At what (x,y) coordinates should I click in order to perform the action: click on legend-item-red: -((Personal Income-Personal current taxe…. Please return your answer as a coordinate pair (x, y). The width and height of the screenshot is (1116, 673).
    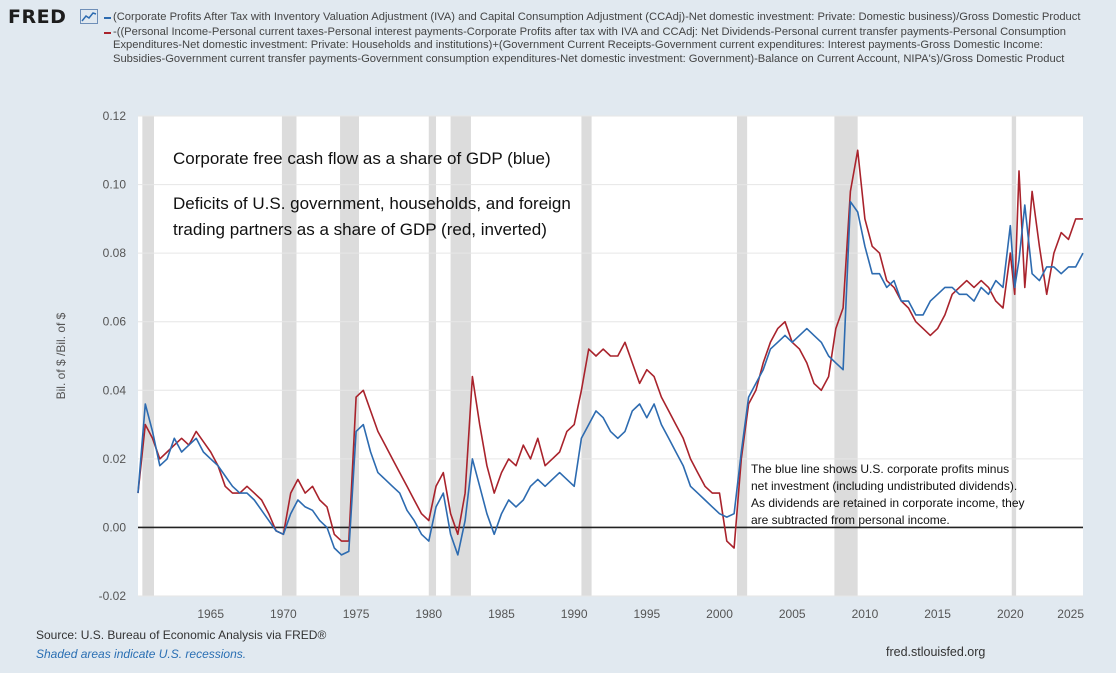
    Looking at the image, I should click on (599, 46).